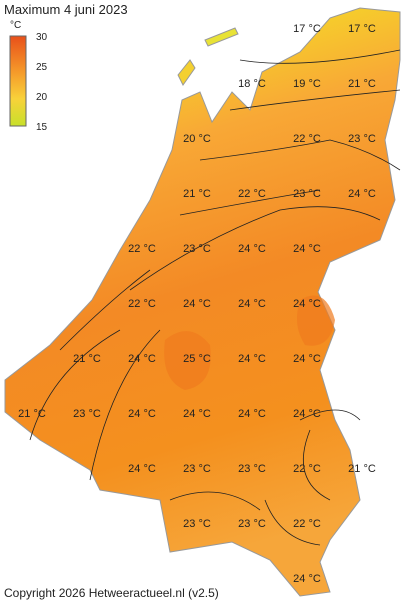  Describe the element at coordinates (197, 139) in the screenshot. I see `temperature-label: 20 °C` at that location.